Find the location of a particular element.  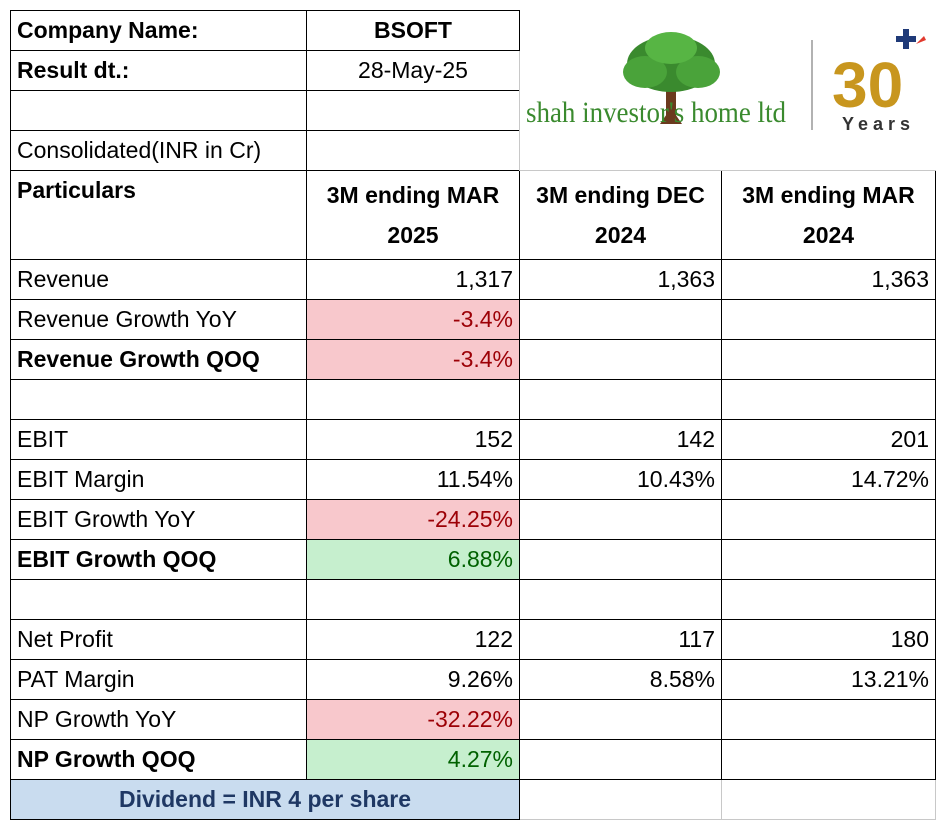

cell-c2: 10.43% is located at coordinates (620, 479).